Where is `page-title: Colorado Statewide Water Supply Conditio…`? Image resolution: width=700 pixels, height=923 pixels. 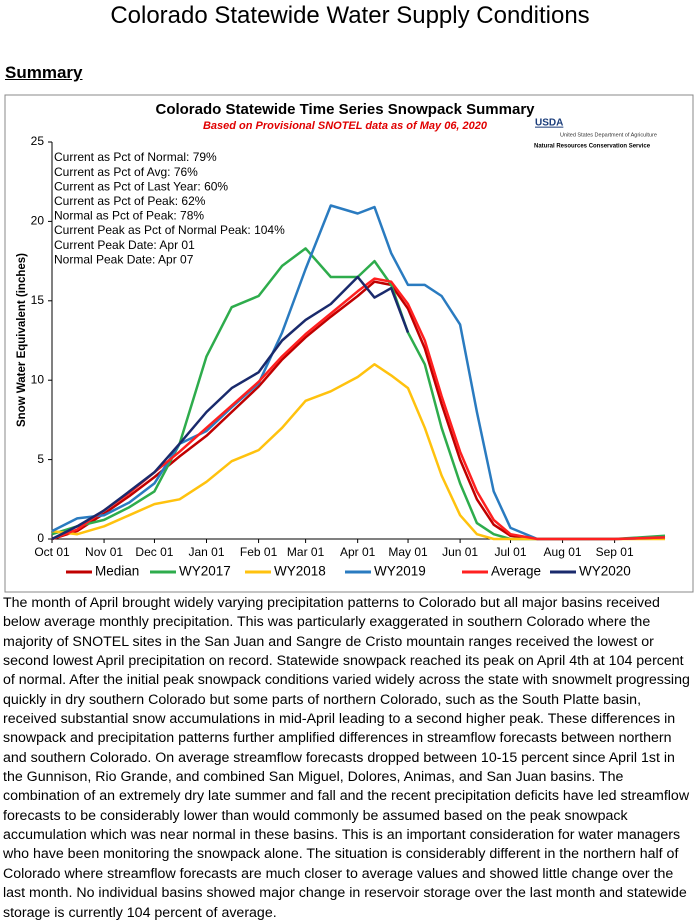 page-title: Colorado Statewide Water Supply Conditio… is located at coordinates (350, 15).